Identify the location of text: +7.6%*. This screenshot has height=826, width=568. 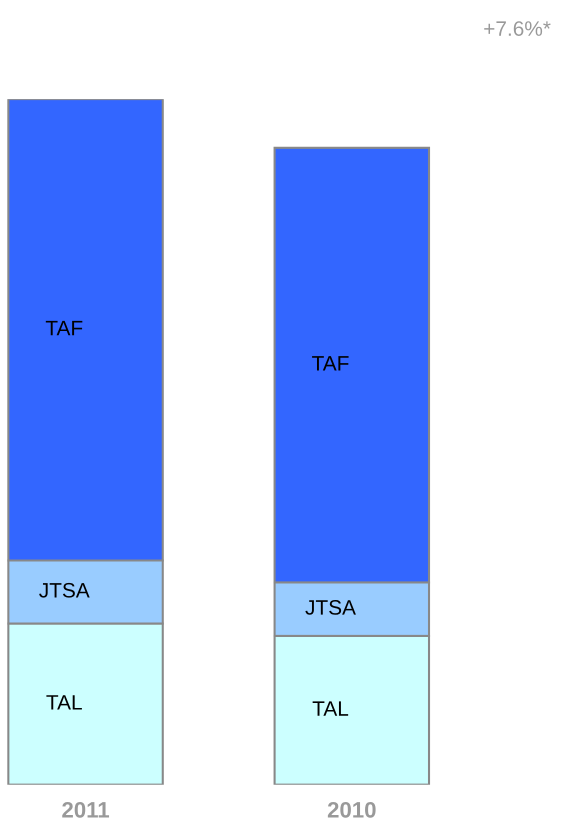
(517, 28).